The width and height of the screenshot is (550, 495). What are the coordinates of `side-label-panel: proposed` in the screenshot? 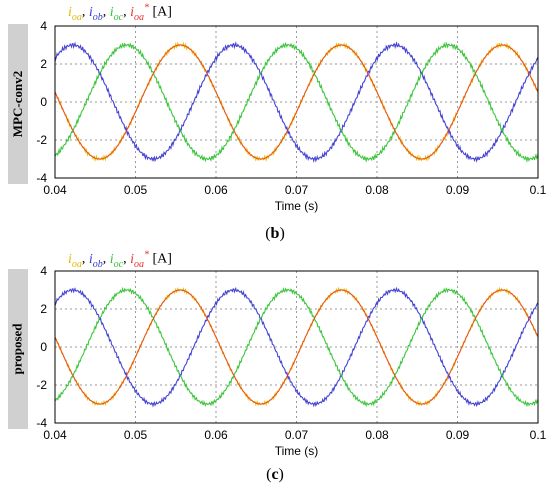 It's located at (18, 349).